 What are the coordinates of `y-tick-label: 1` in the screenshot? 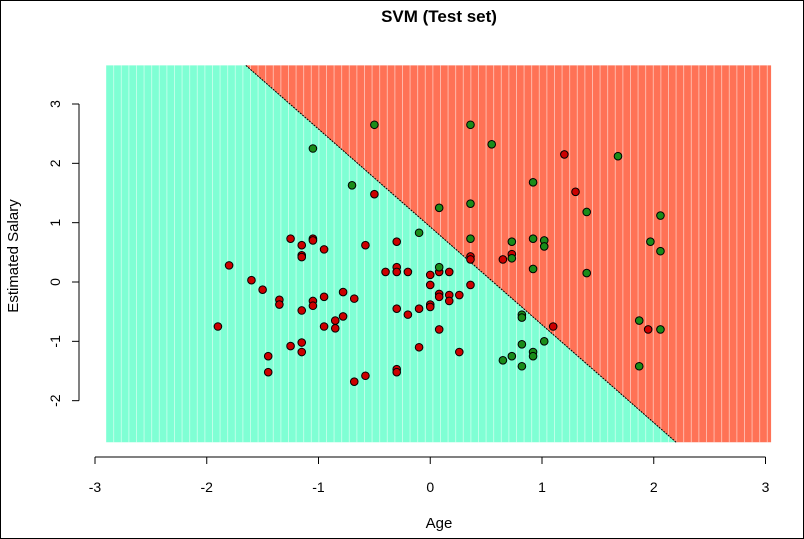 It's located at (55, 223).